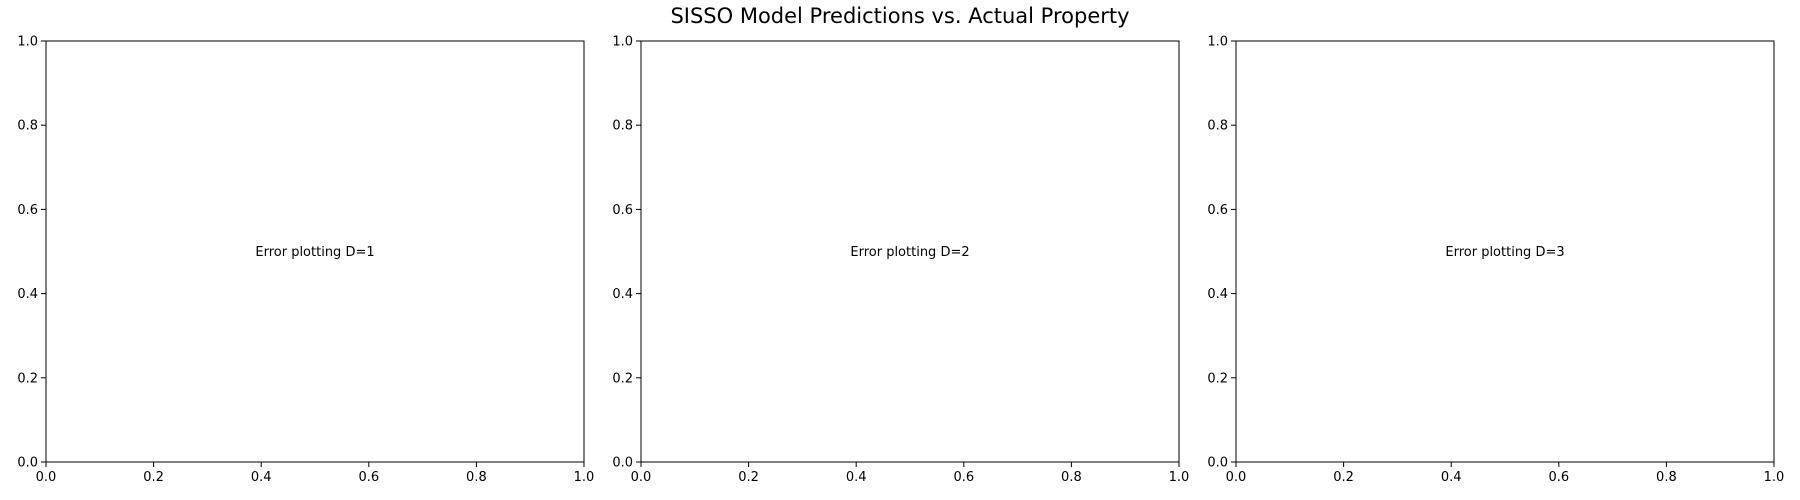 Image resolution: width=1800 pixels, height=500 pixels. I want to click on error-annotation: Error plotting D=1, so click(314, 252).